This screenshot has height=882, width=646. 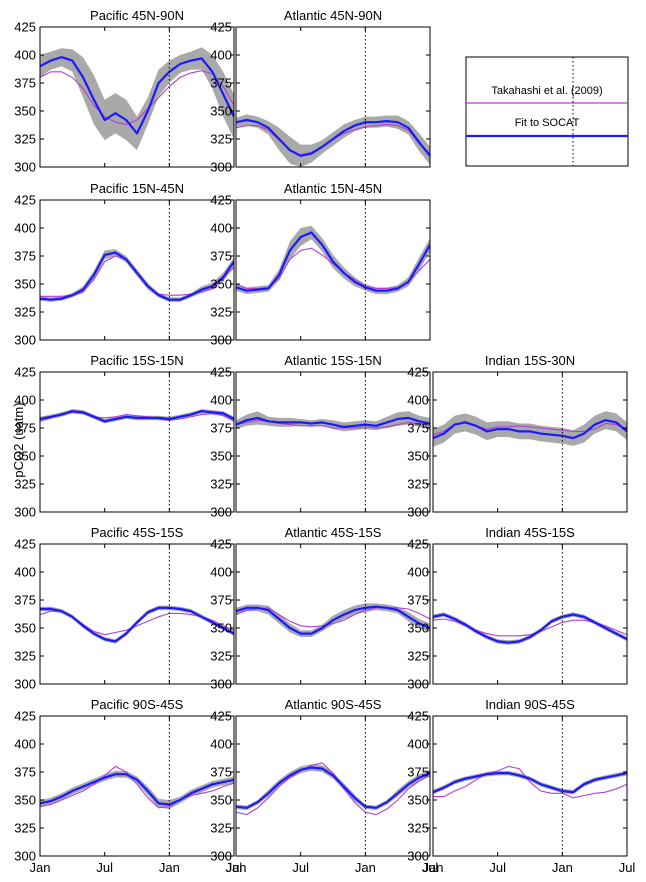 I want to click on panel-atlantic-45n-90n: Atlantic 45N-90N 300 325 350 375 400 425, so click(x=320, y=91).